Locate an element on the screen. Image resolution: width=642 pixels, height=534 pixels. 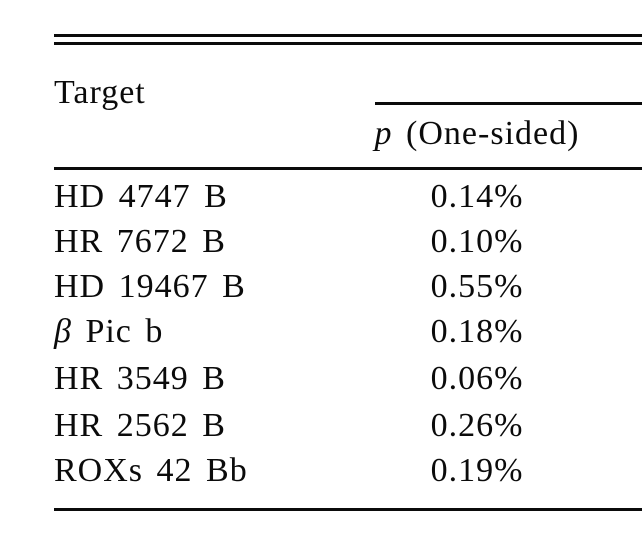
column-header-p-one-sided: p (One-sided) is located at coordinates (477, 134).